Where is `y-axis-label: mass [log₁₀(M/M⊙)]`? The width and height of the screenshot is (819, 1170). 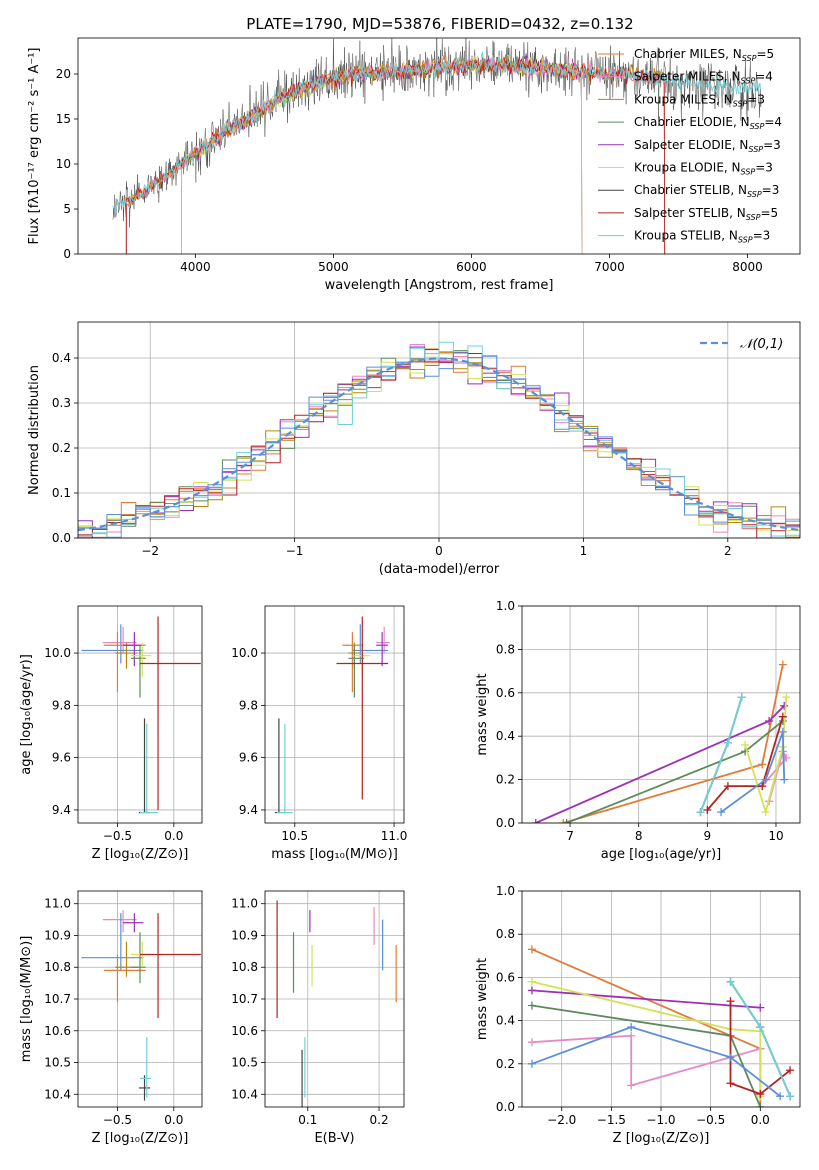 y-axis-label: mass [log₁₀(M/M⊙)] is located at coordinates (26, 999).